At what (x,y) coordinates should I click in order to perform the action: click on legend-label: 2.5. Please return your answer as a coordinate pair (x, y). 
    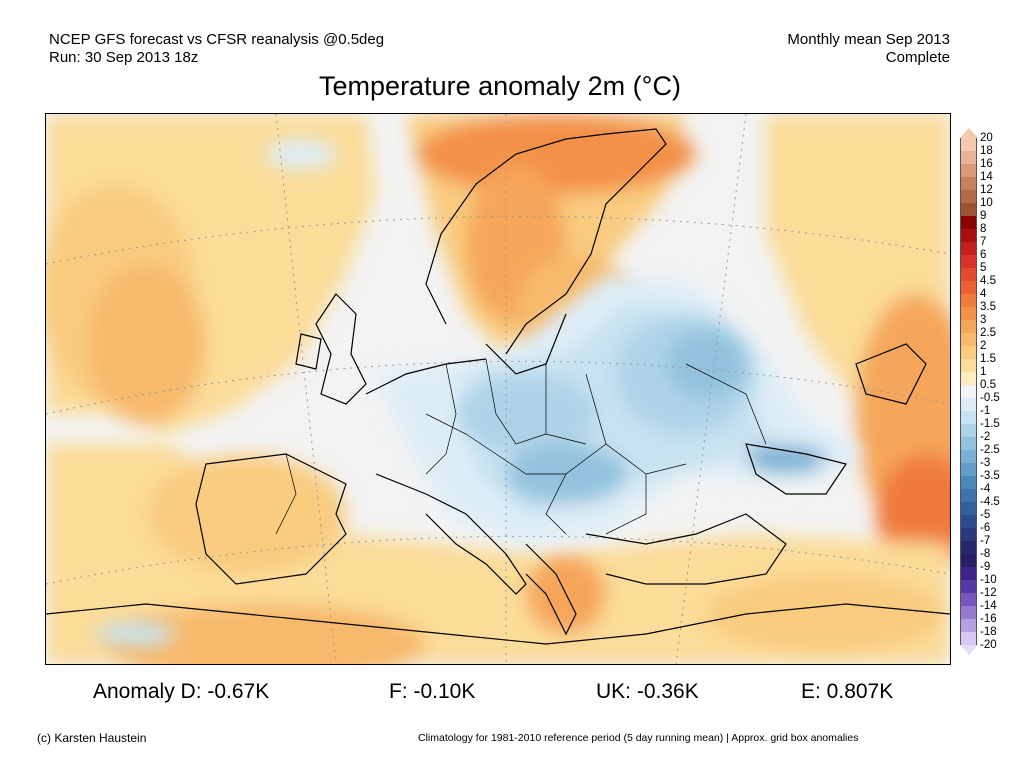
    Looking at the image, I should click on (988, 333).